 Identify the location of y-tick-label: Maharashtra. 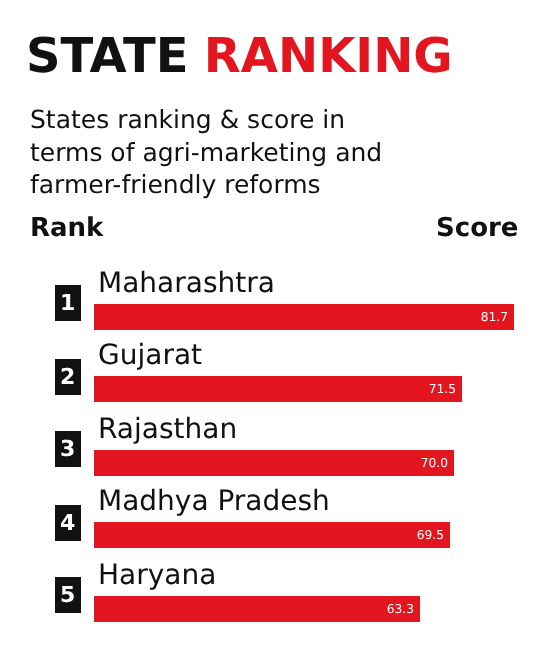
(186, 284).